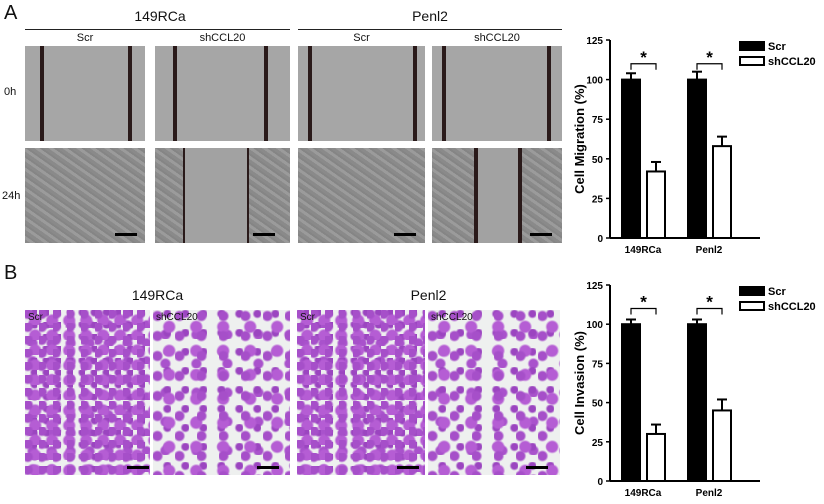 The height and width of the screenshot is (504, 824). I want to click on y-axis-label: Cell Migration (%), so click(579, 139).